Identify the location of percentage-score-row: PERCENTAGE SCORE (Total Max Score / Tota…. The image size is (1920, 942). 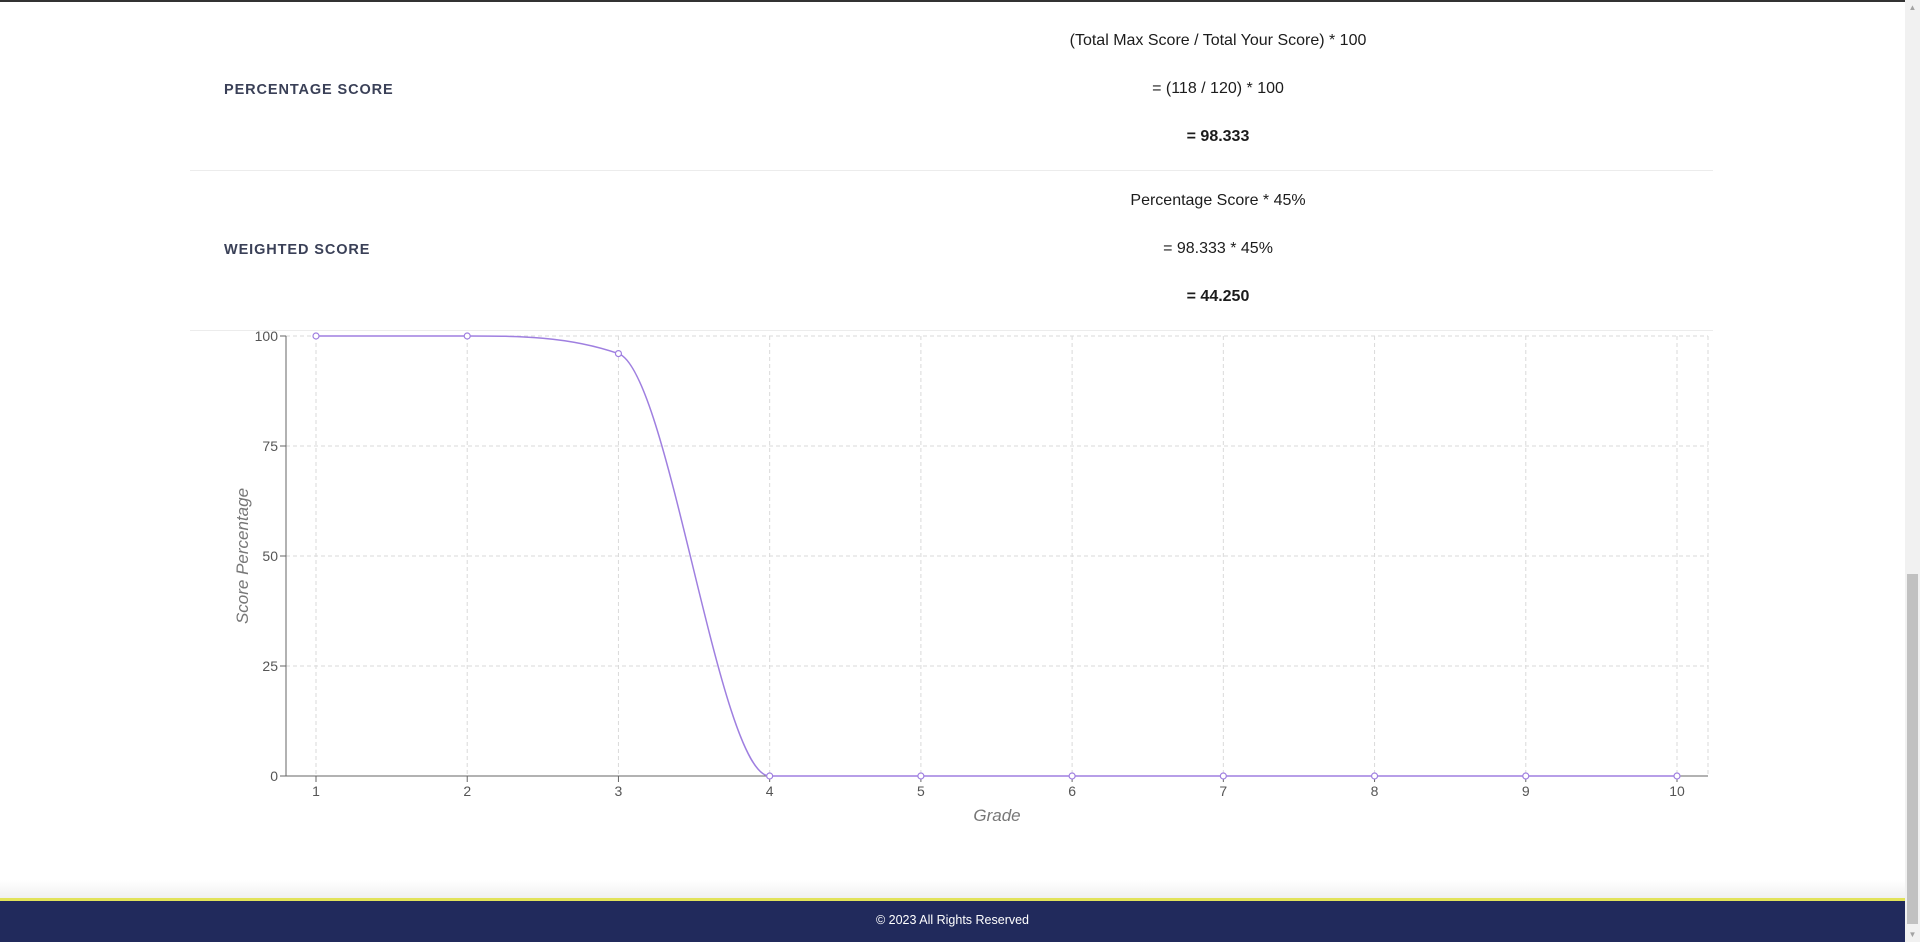
(951, 90).